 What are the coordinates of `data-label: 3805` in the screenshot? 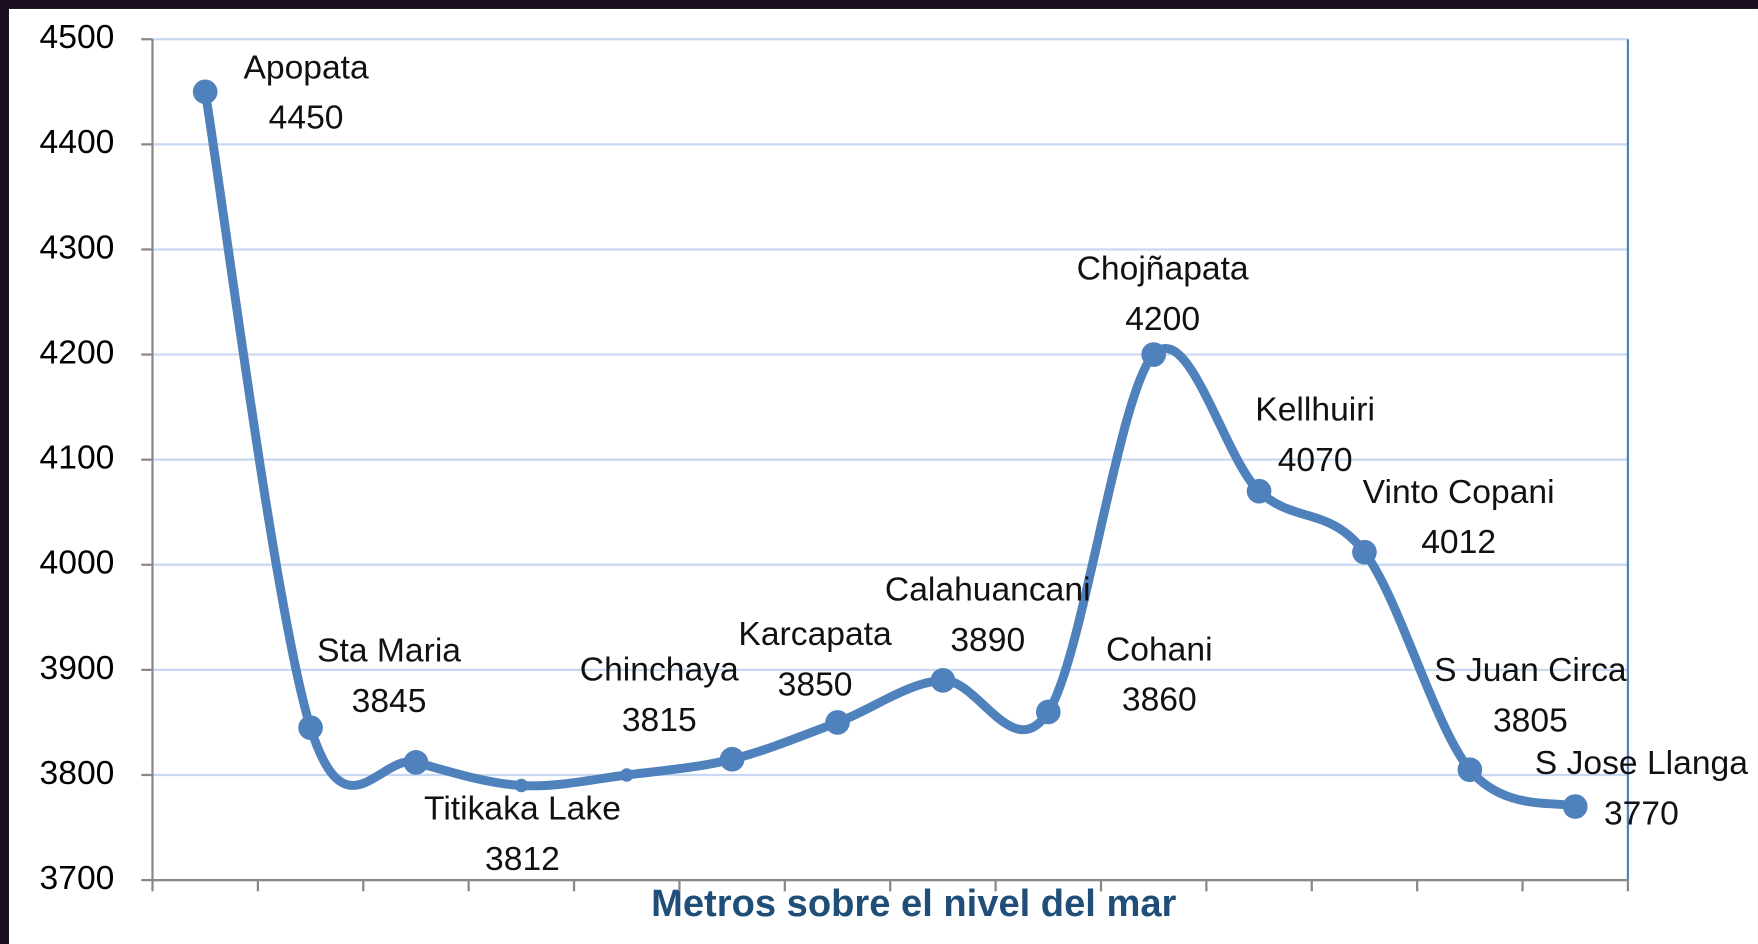 It's located at (1530, 721).